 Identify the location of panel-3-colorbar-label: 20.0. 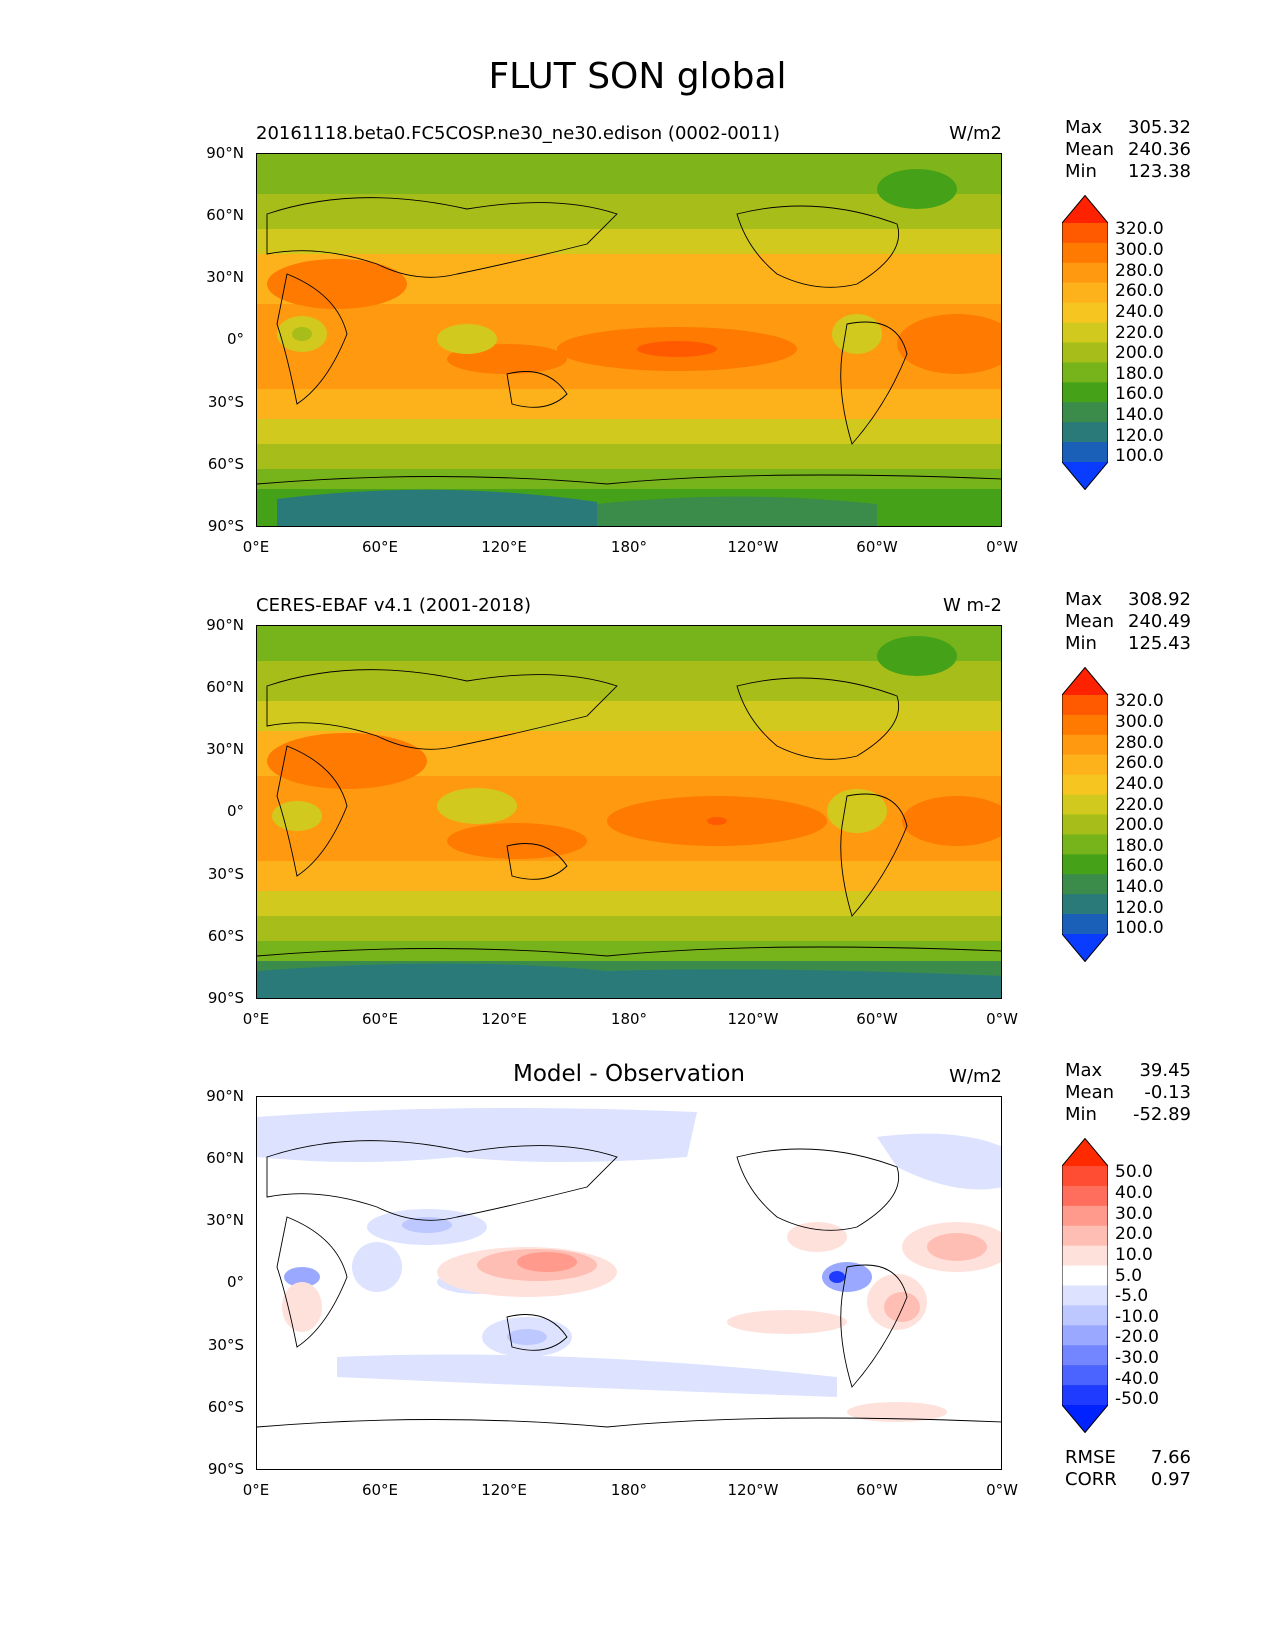
(1134, 1234).